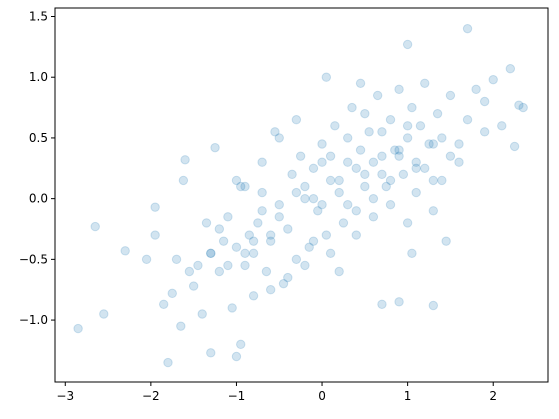  What do you see at coordinates (33, 259) in the screenshot?
I see `y-tick-label: −0.5` at bounding box center [33, 259].